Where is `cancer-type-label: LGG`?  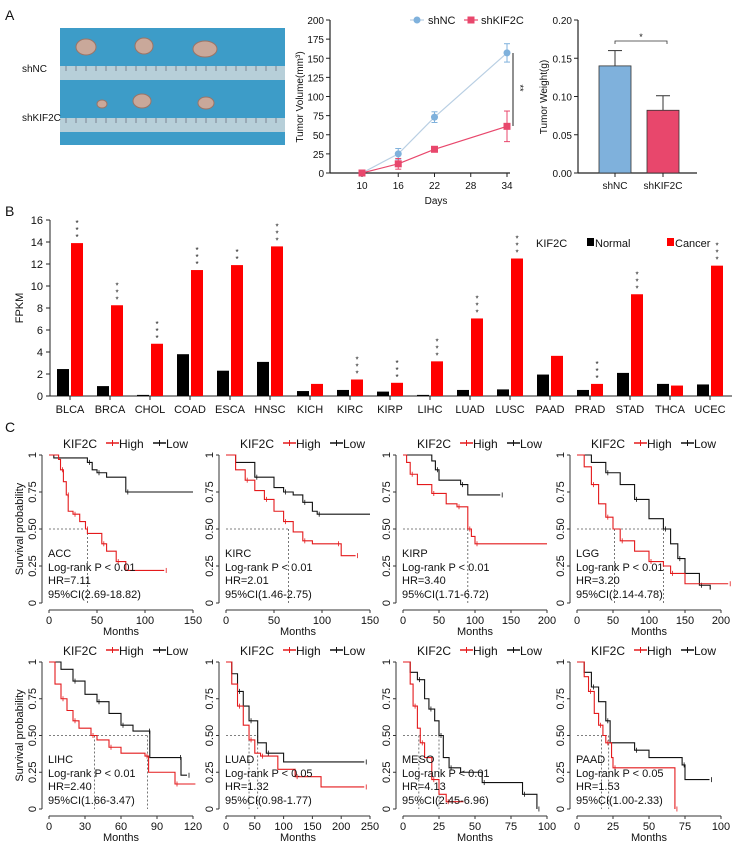 cancer-type-label: LGG is located at coordinates (587, 554).